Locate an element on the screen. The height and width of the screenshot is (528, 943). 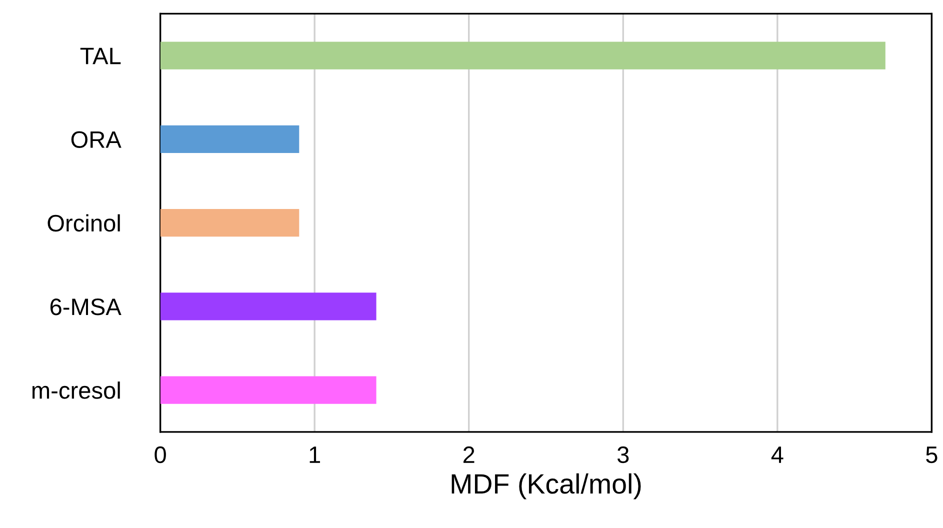
x-tick-label: 5 is located at coordinates (932, 455).